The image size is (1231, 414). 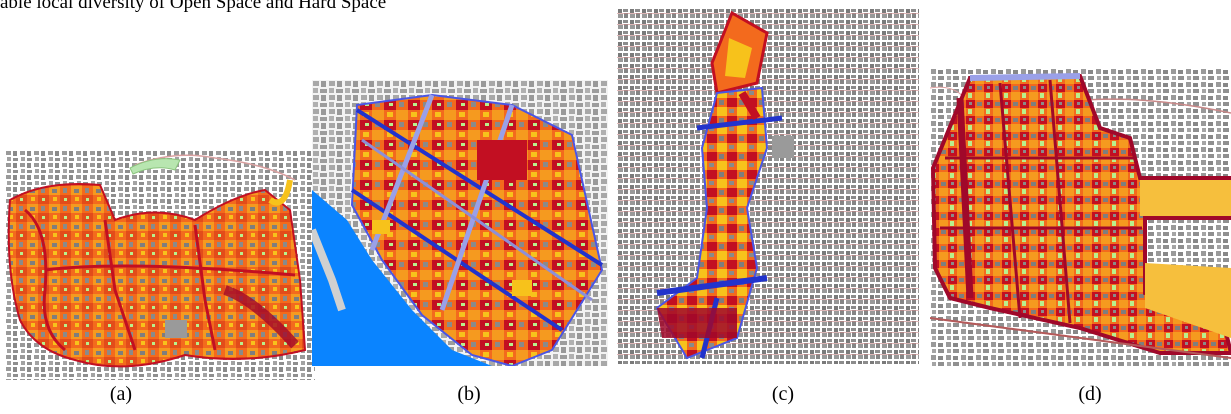 I want to click on map-panel-a, so click(x=160, y=265).